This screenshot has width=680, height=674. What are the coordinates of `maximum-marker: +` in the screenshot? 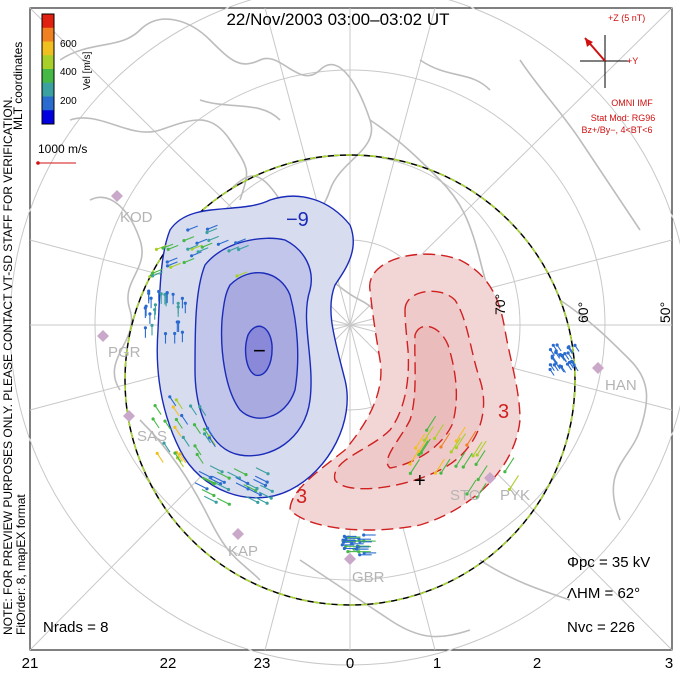 It's located at (420, 481).